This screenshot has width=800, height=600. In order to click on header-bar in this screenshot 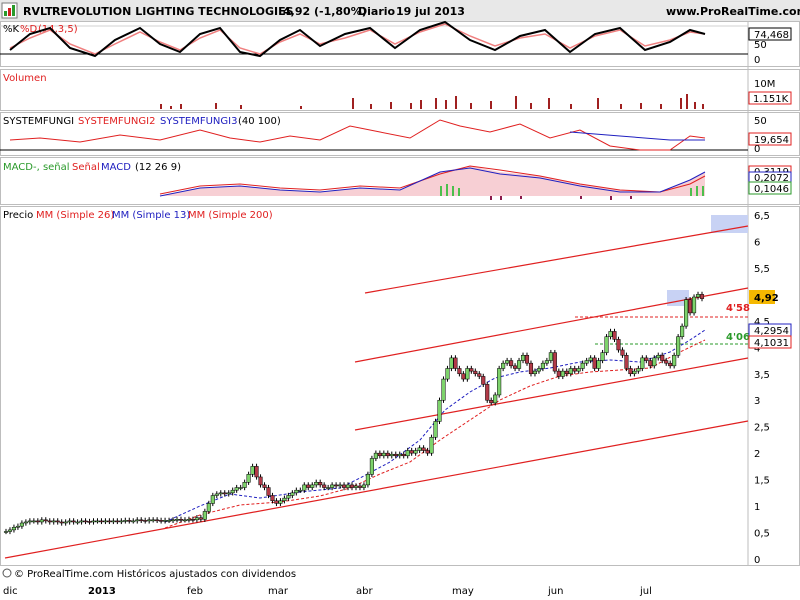, I will do `click(400, 11)`.